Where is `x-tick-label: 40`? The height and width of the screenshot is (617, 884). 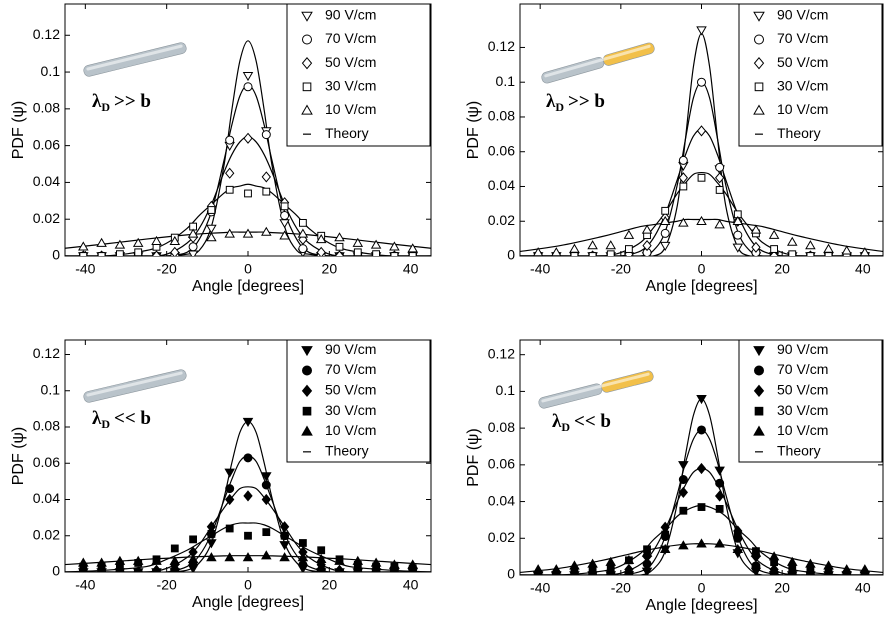 x-tick-label: 40 is located at coordinates (411, 585).